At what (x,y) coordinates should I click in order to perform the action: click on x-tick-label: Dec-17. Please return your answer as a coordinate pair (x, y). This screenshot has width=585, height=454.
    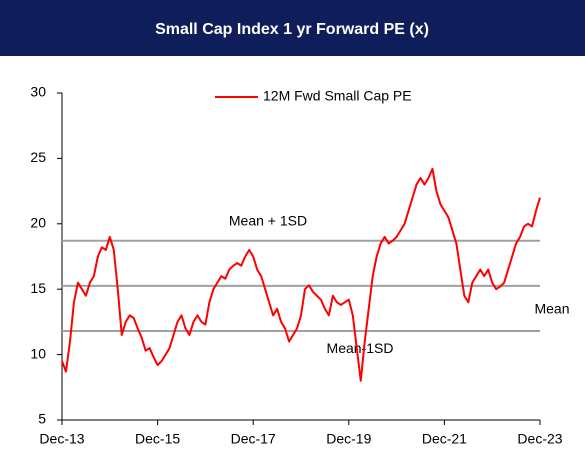
    Looking at the image, I should click on (253, 439).